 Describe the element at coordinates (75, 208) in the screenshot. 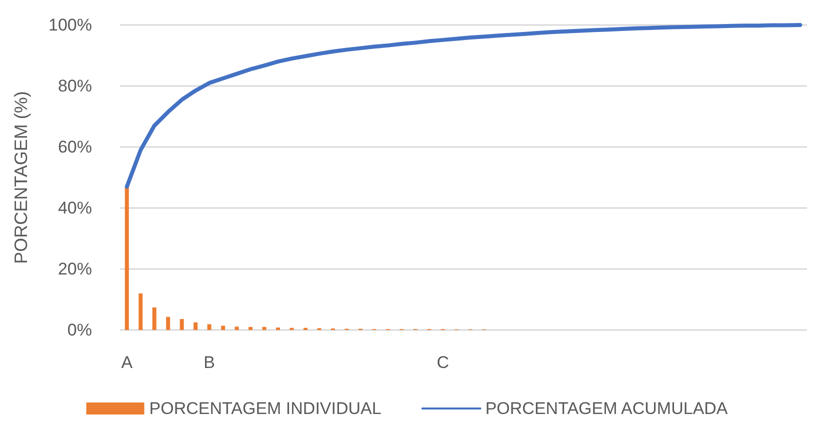

I see `y-tick-label: 40%` at that location.